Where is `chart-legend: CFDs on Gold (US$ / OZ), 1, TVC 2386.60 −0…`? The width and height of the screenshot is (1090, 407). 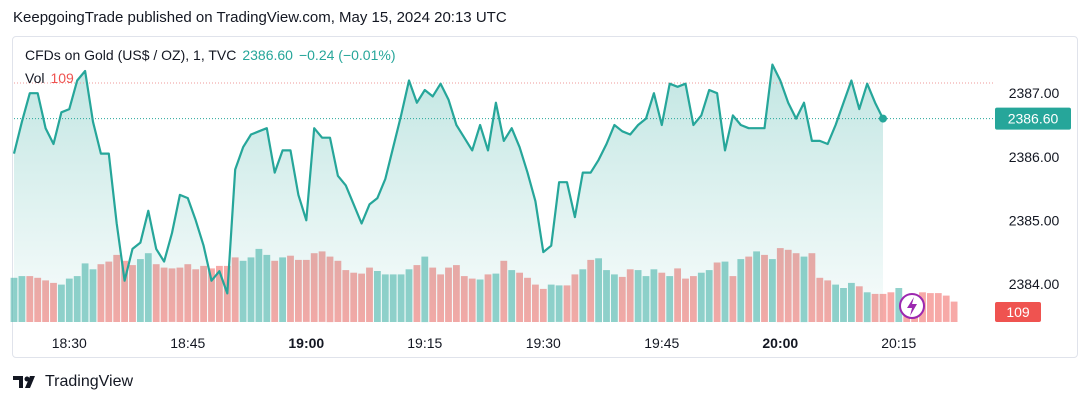 chart-legend: CFDs on Gold (US$ / OZ), 1, TVC 2386.60 −0… is located at coordinates (210, 55).